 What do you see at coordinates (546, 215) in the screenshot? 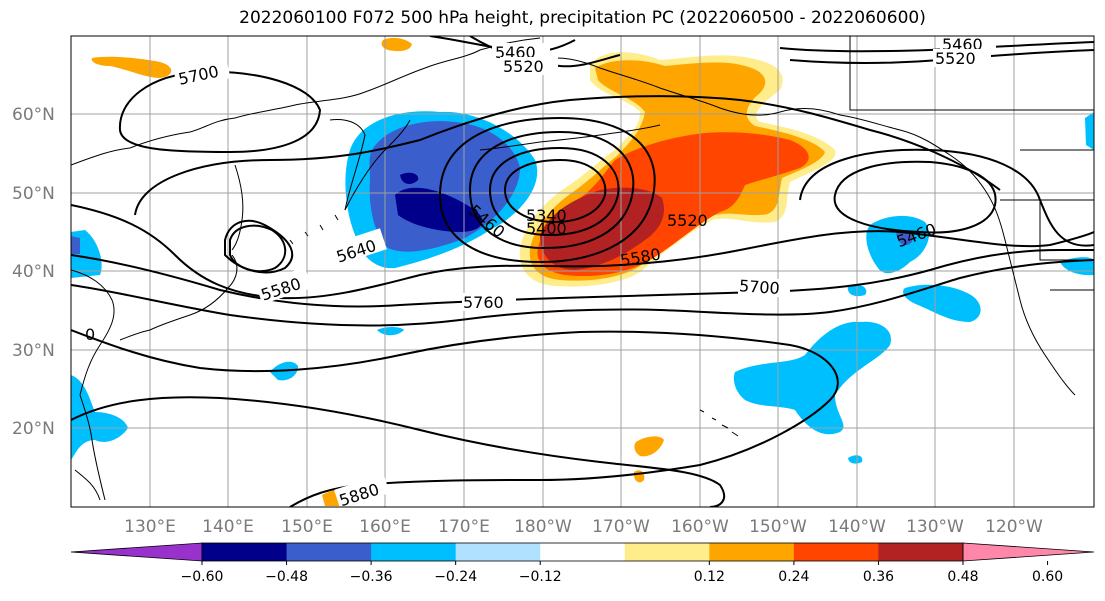
I see `contour-label: 5340` at bounding box center [546, 215].